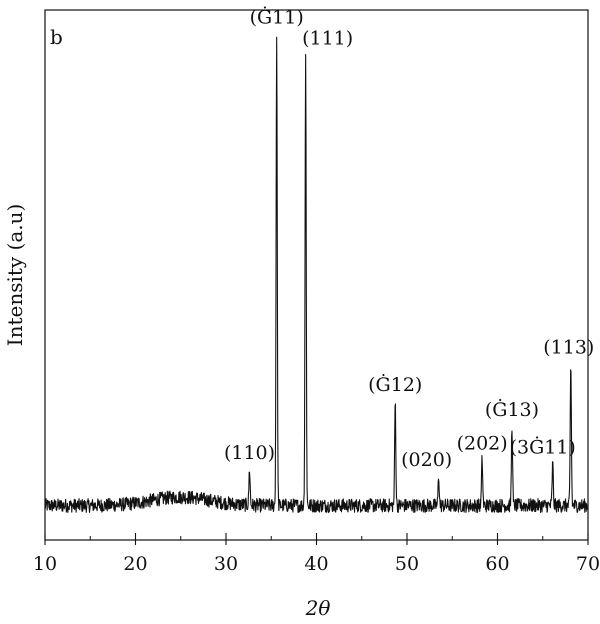 The height and width of the screenshot is (624, 600). I want to click on peak-label: (3Ġ11), so click(543, 447).